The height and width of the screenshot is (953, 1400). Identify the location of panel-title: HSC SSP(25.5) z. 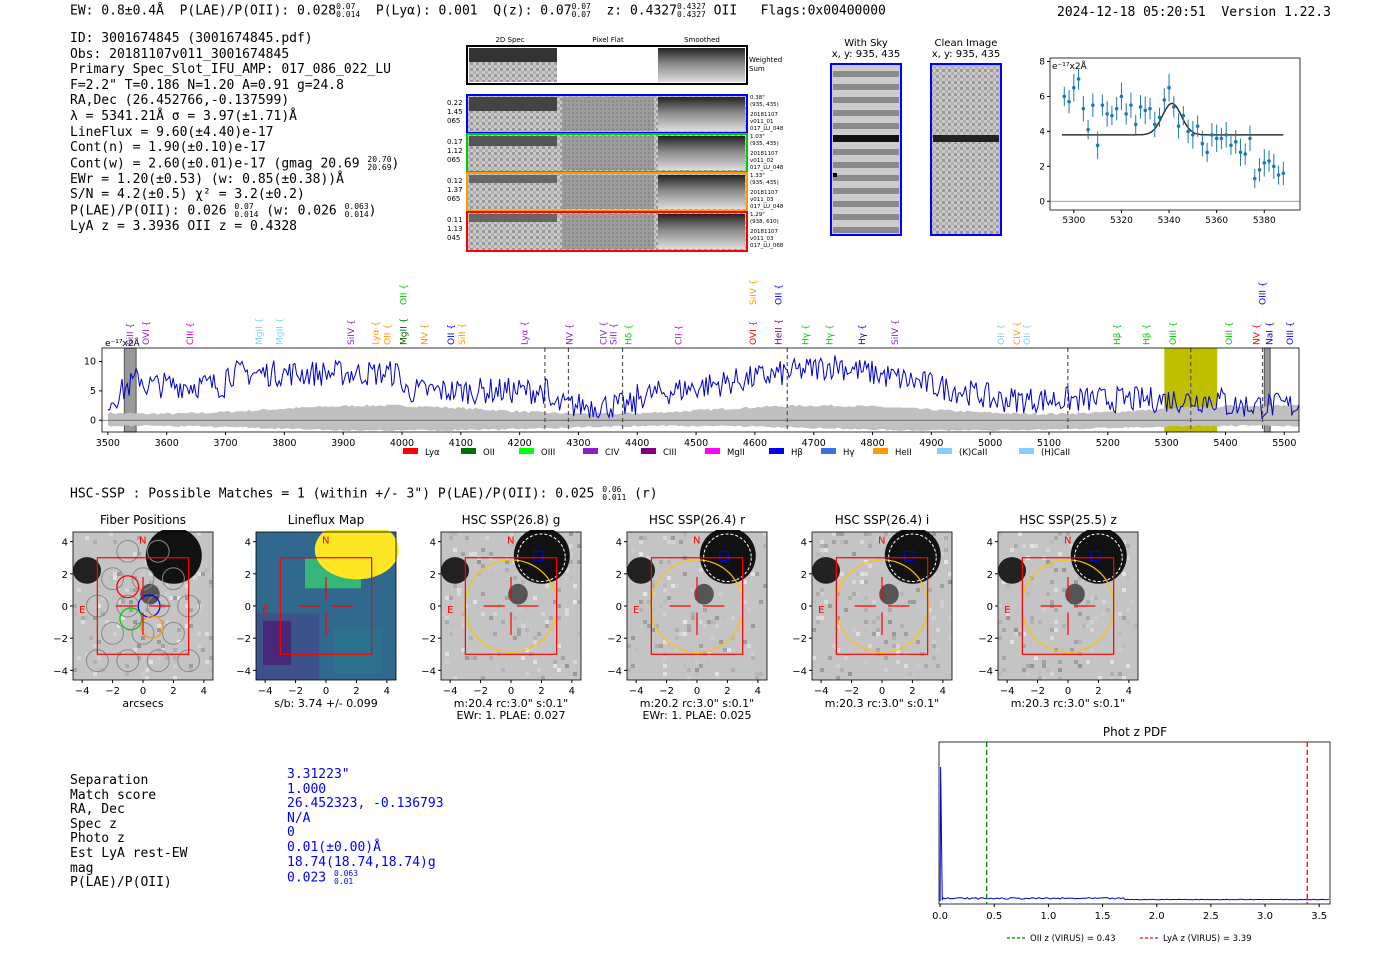
(1068, 520).